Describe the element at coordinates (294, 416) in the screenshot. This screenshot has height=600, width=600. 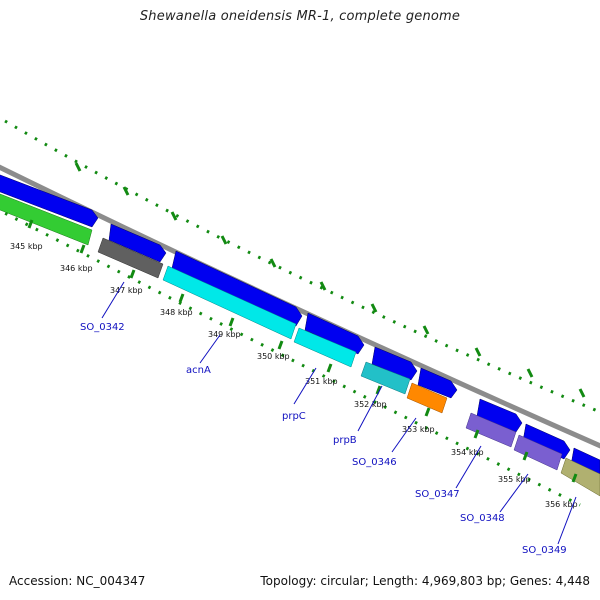
I see `gene-label-prpC: prpC` at that location.